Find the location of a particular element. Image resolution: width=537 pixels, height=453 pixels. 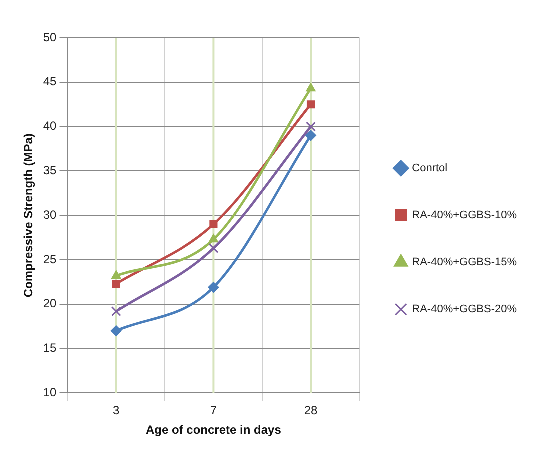

legend-label: RA-40%+GGBS-10% is located at coordinates (465, 216).